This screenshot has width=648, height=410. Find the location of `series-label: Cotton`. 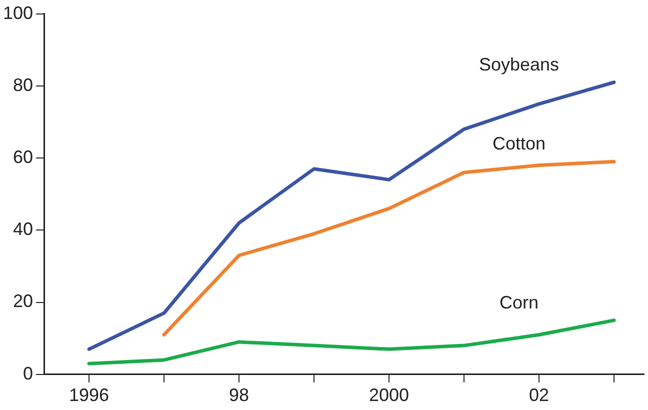

series-label: Cotton is located at coordinates (519, 144).